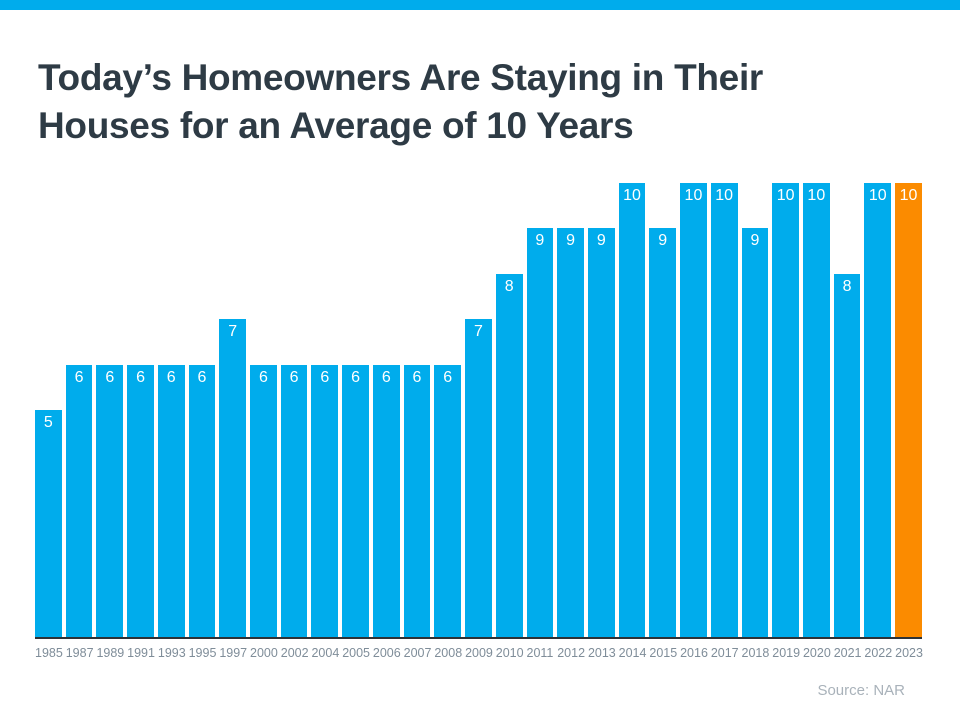 The image size is (960, 720). I want to click on top-accent-bar, so click(480, 5).